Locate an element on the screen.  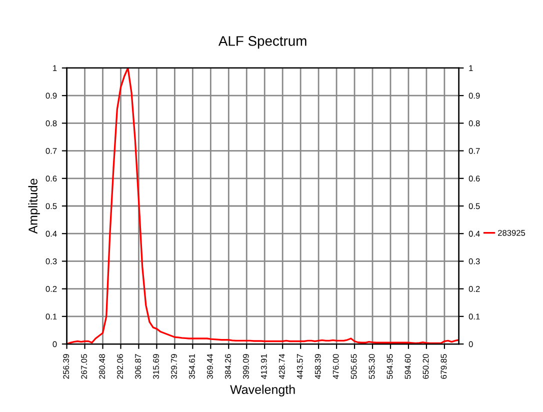
legend-label: 283925 is located at coordinates (512, 233).